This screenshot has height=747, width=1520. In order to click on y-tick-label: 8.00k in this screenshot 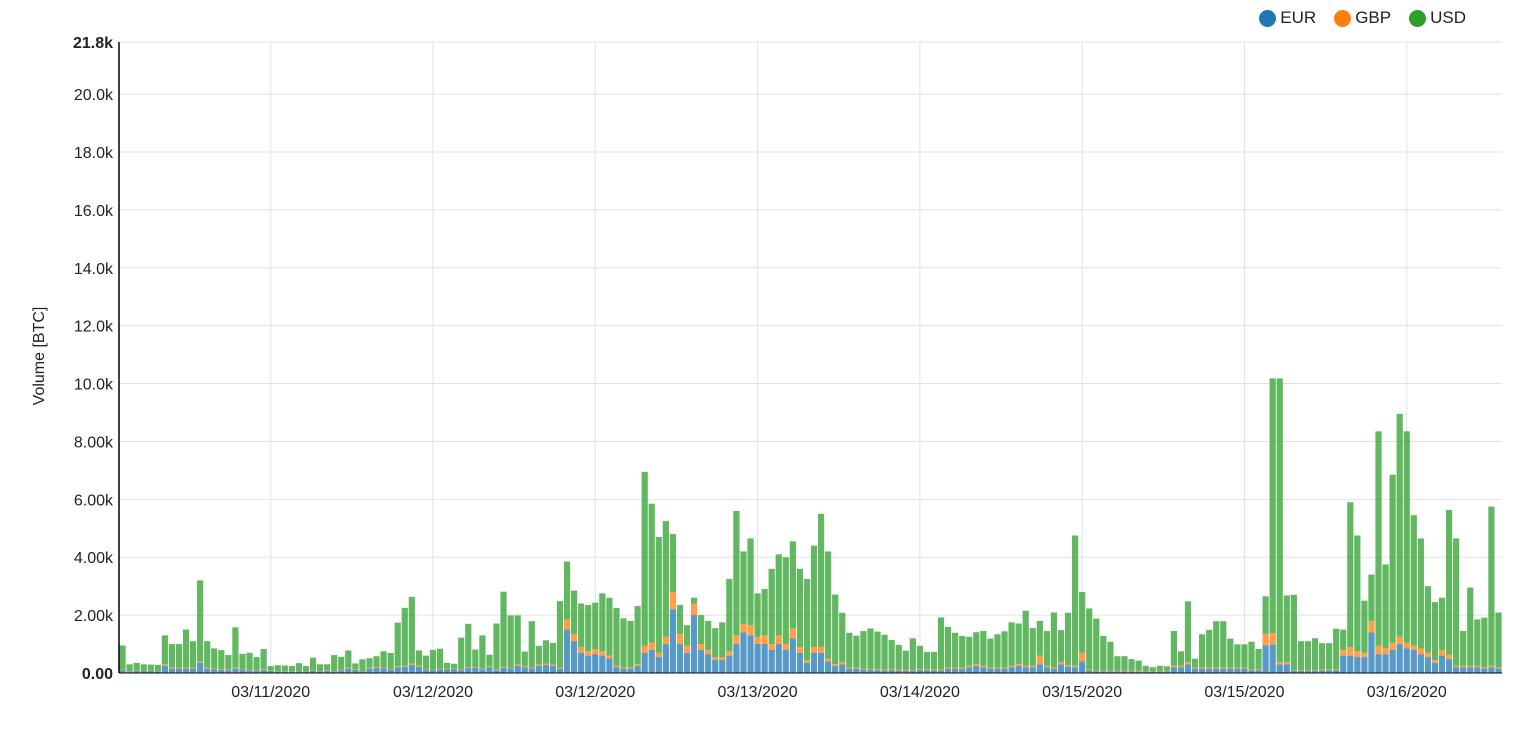, I will do `click(94, 442)`.